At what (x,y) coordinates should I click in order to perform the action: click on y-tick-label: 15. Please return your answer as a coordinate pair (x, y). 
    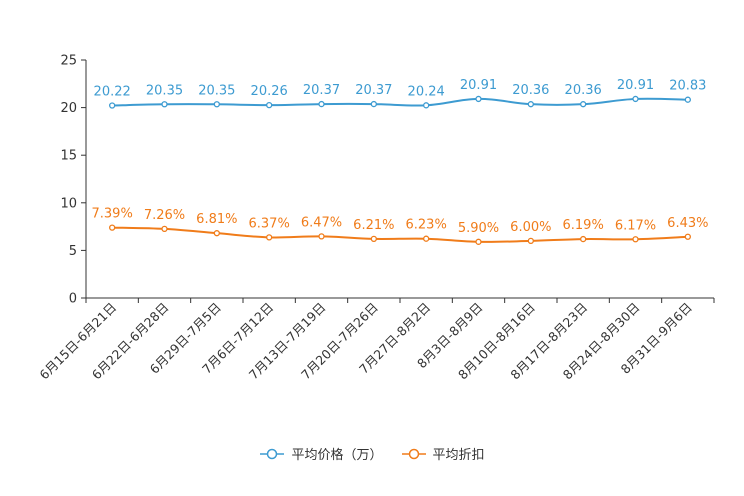
    Looking at the image, I should click on (68, 156).